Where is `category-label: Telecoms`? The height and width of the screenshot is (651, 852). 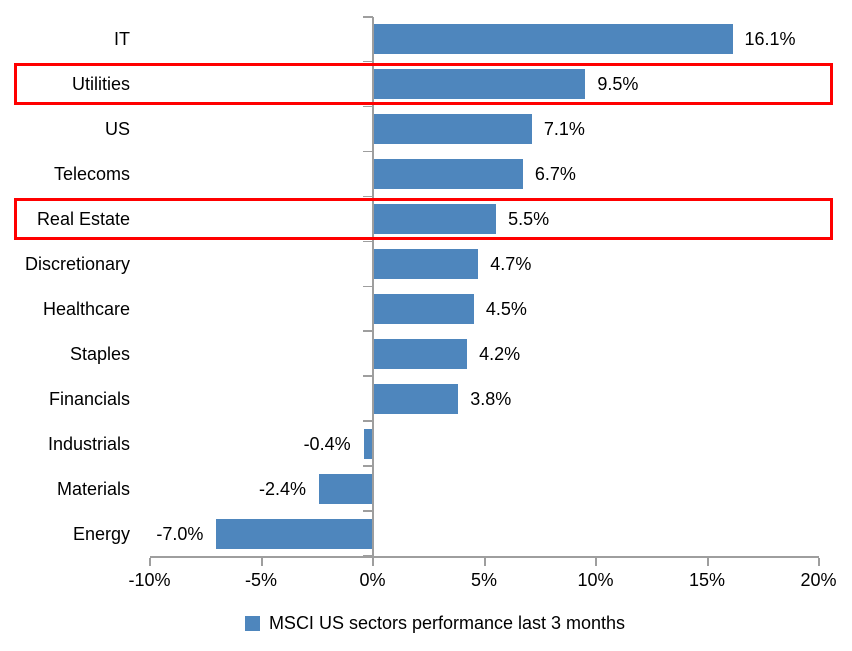
category-label: Telecoms is located at coordinates (91, 174).